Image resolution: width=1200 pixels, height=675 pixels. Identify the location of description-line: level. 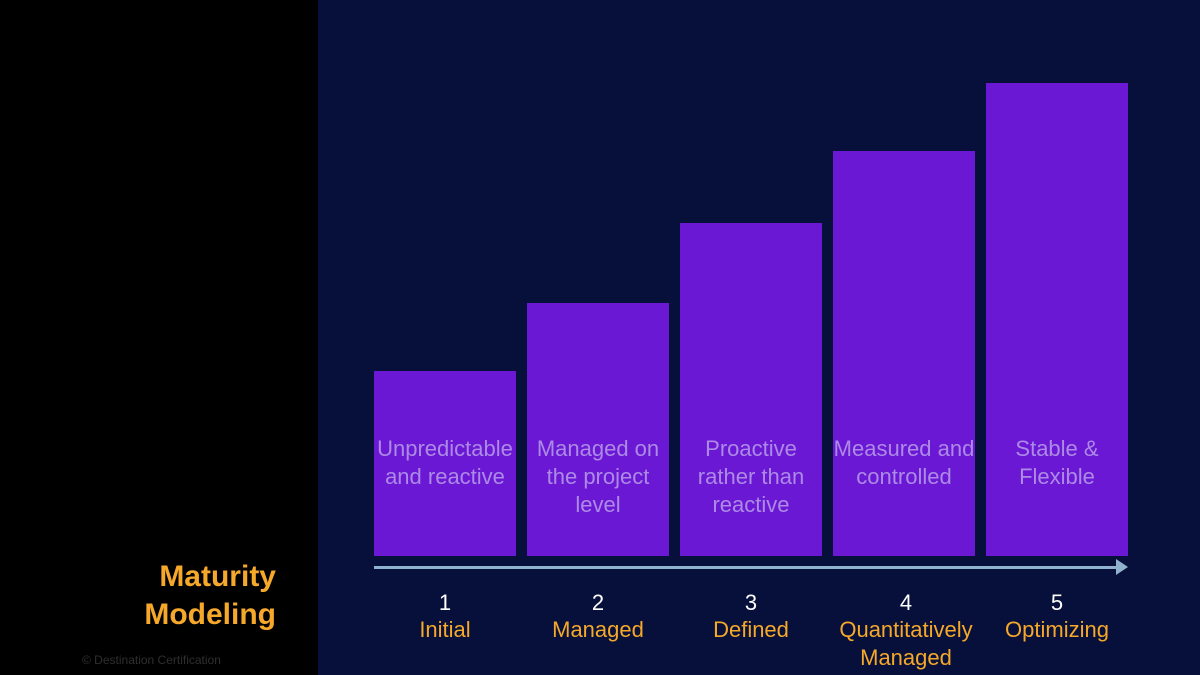
(598, 504).